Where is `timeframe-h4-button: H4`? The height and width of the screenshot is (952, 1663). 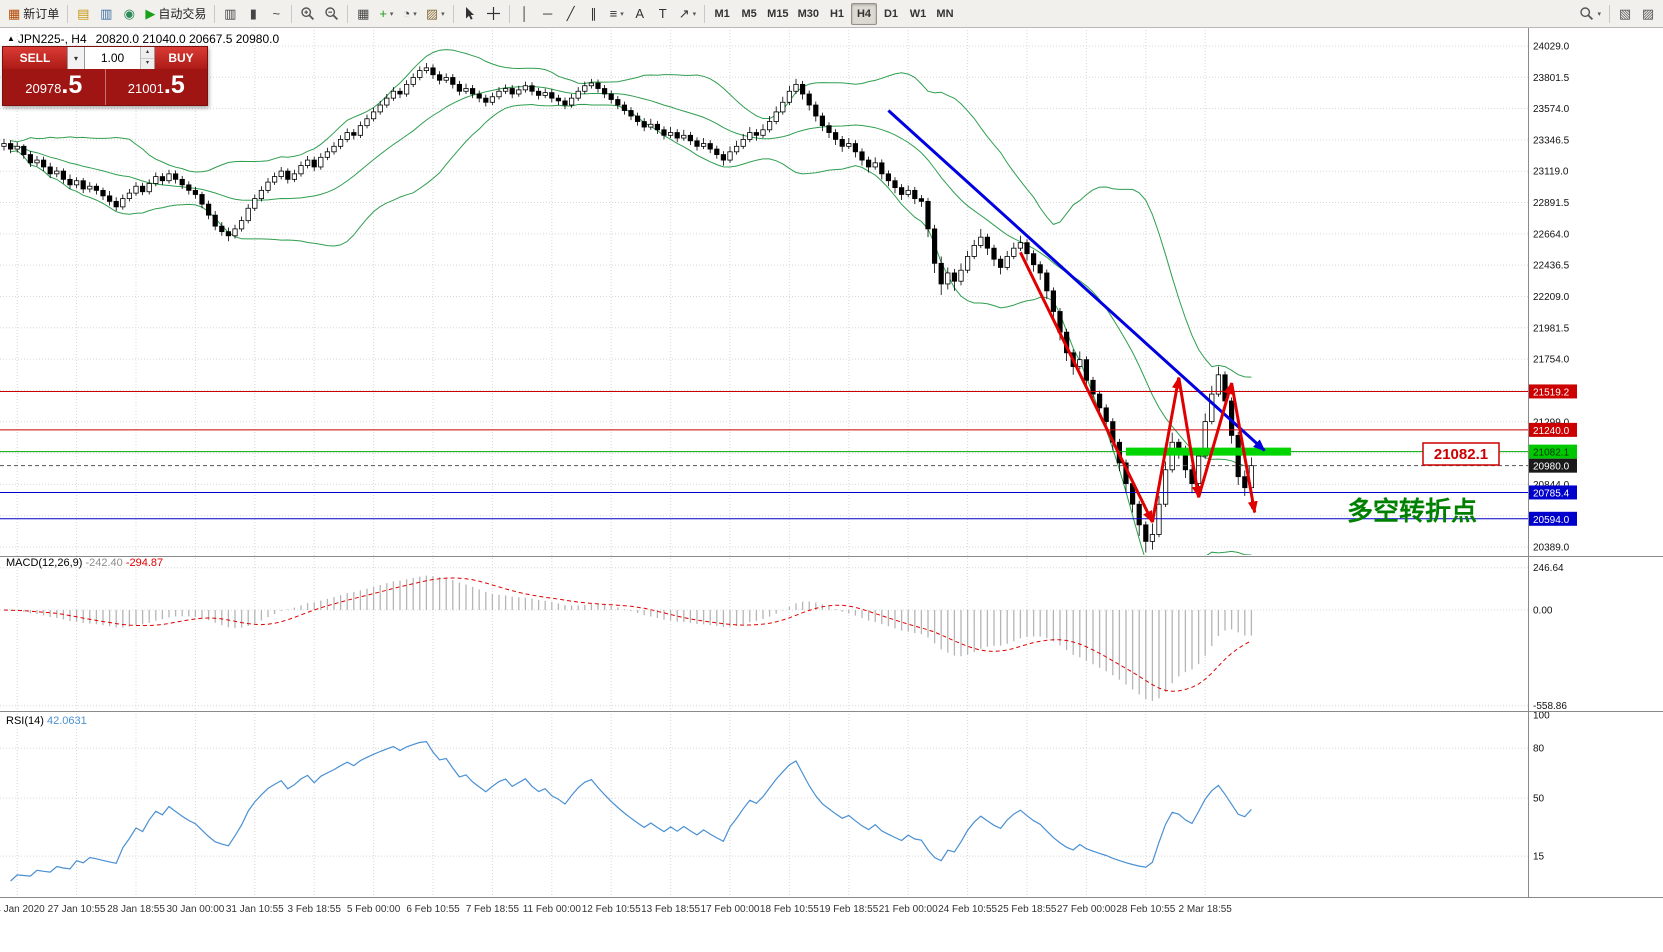 timeframe-h4-button: H4 is located at coordinates (863, 13).